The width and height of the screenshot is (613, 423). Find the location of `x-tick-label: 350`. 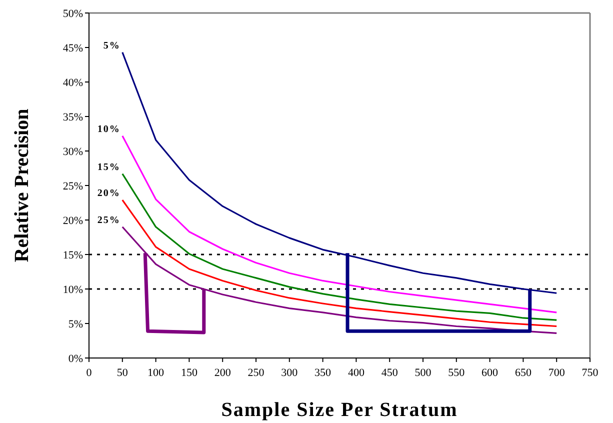

x-tick-label: 350 is located at coordinates (323, 373).